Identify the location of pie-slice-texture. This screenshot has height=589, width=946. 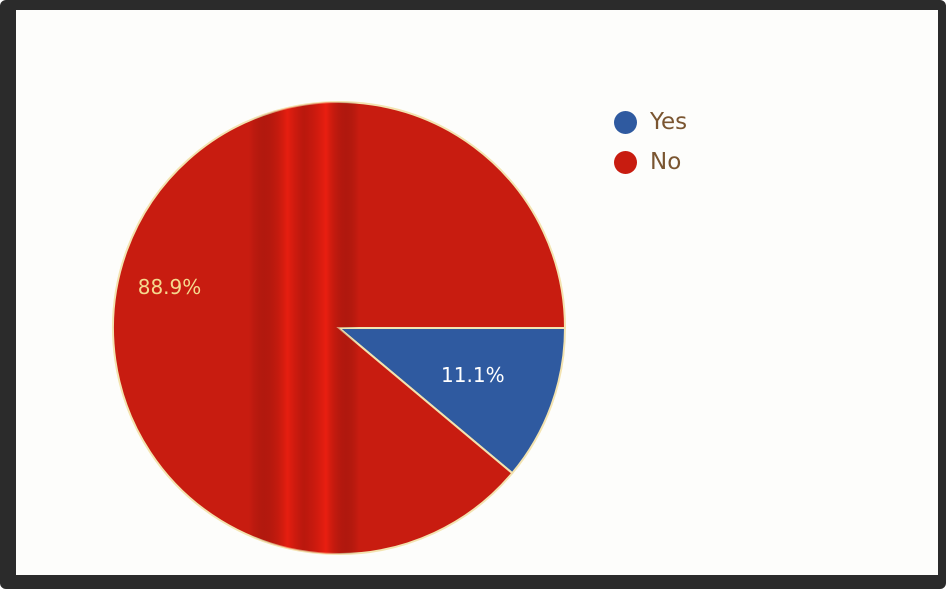
(304, 328).